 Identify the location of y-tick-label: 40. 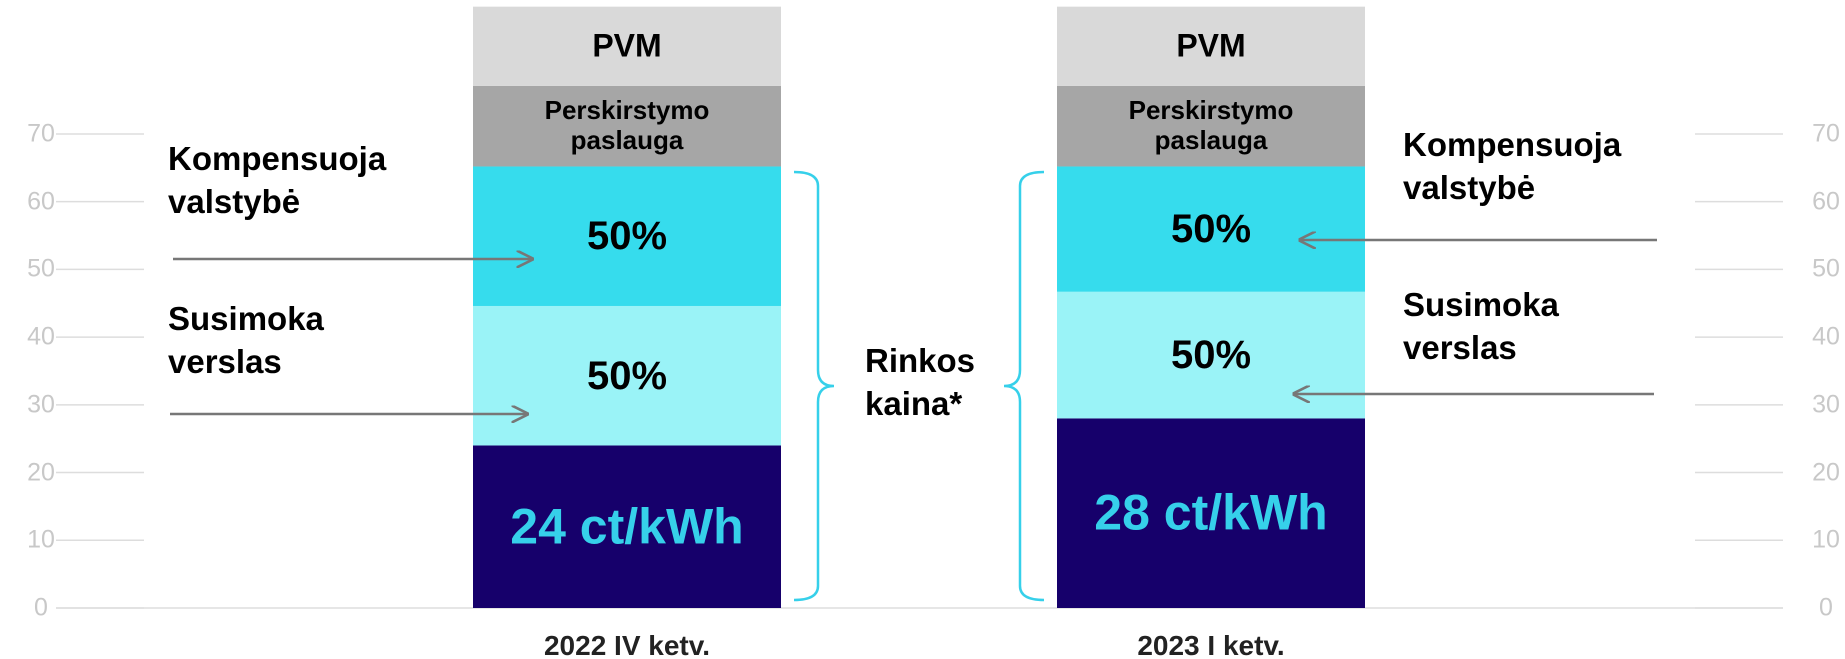
(41, 336).